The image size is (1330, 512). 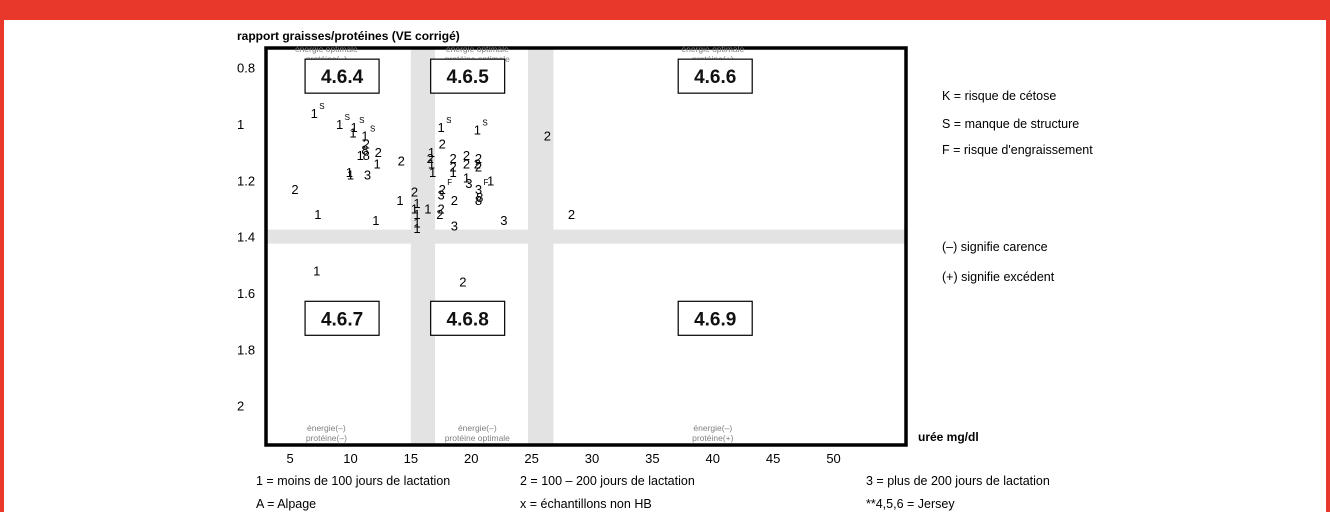 What do you see at coordinates (713, 458) in the screenshot?
I see `x-tick-label: 40` at bounding box center [713, 458].